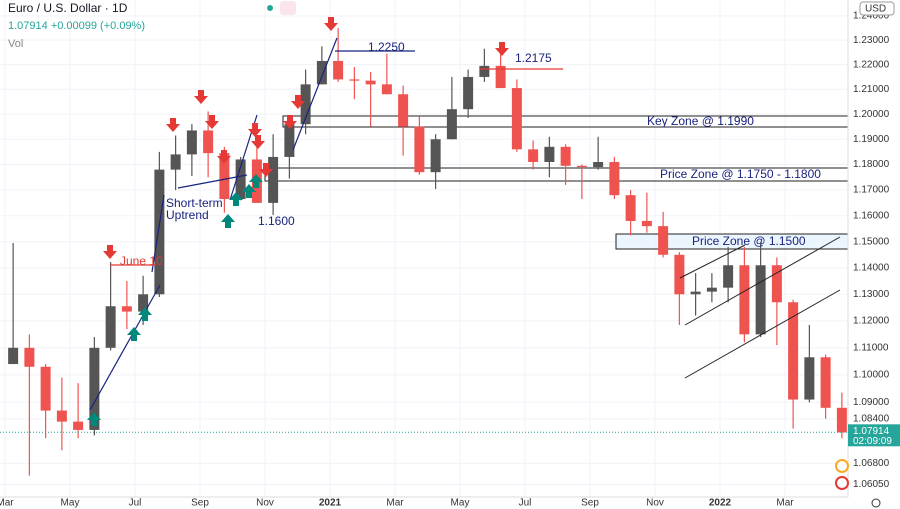 The image size is (900, 509). What do you see at coordinates (533, 58) in the screenshot?
I see `annotation: 1.2175` at bounding box center [533, 58].